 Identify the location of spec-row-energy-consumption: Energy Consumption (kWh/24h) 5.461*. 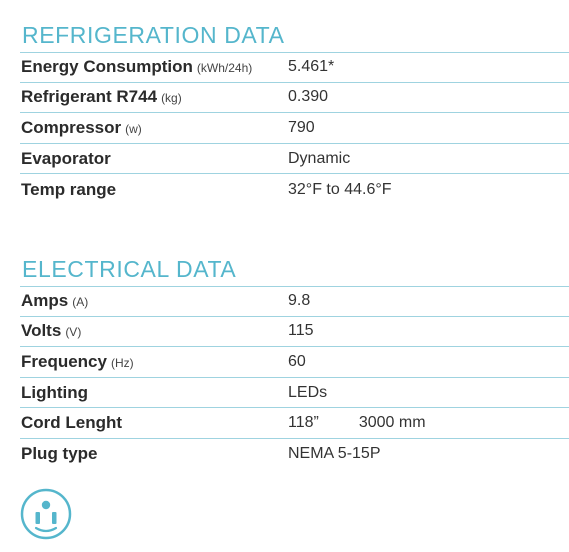
(294, 67).